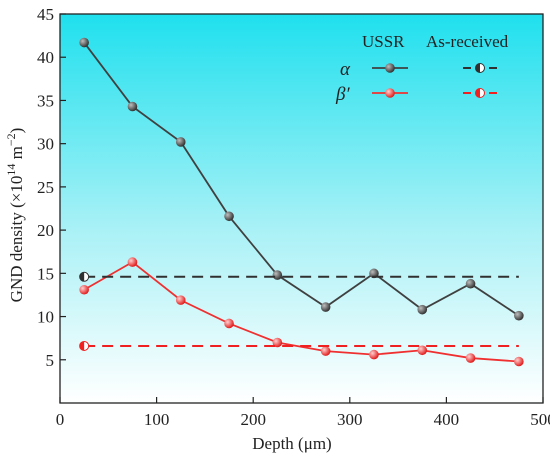  What do you see at coordinates (467, 41) in the screenshot?
I see `legend-header-as-received: As-received` at bounding box center [467, 41].